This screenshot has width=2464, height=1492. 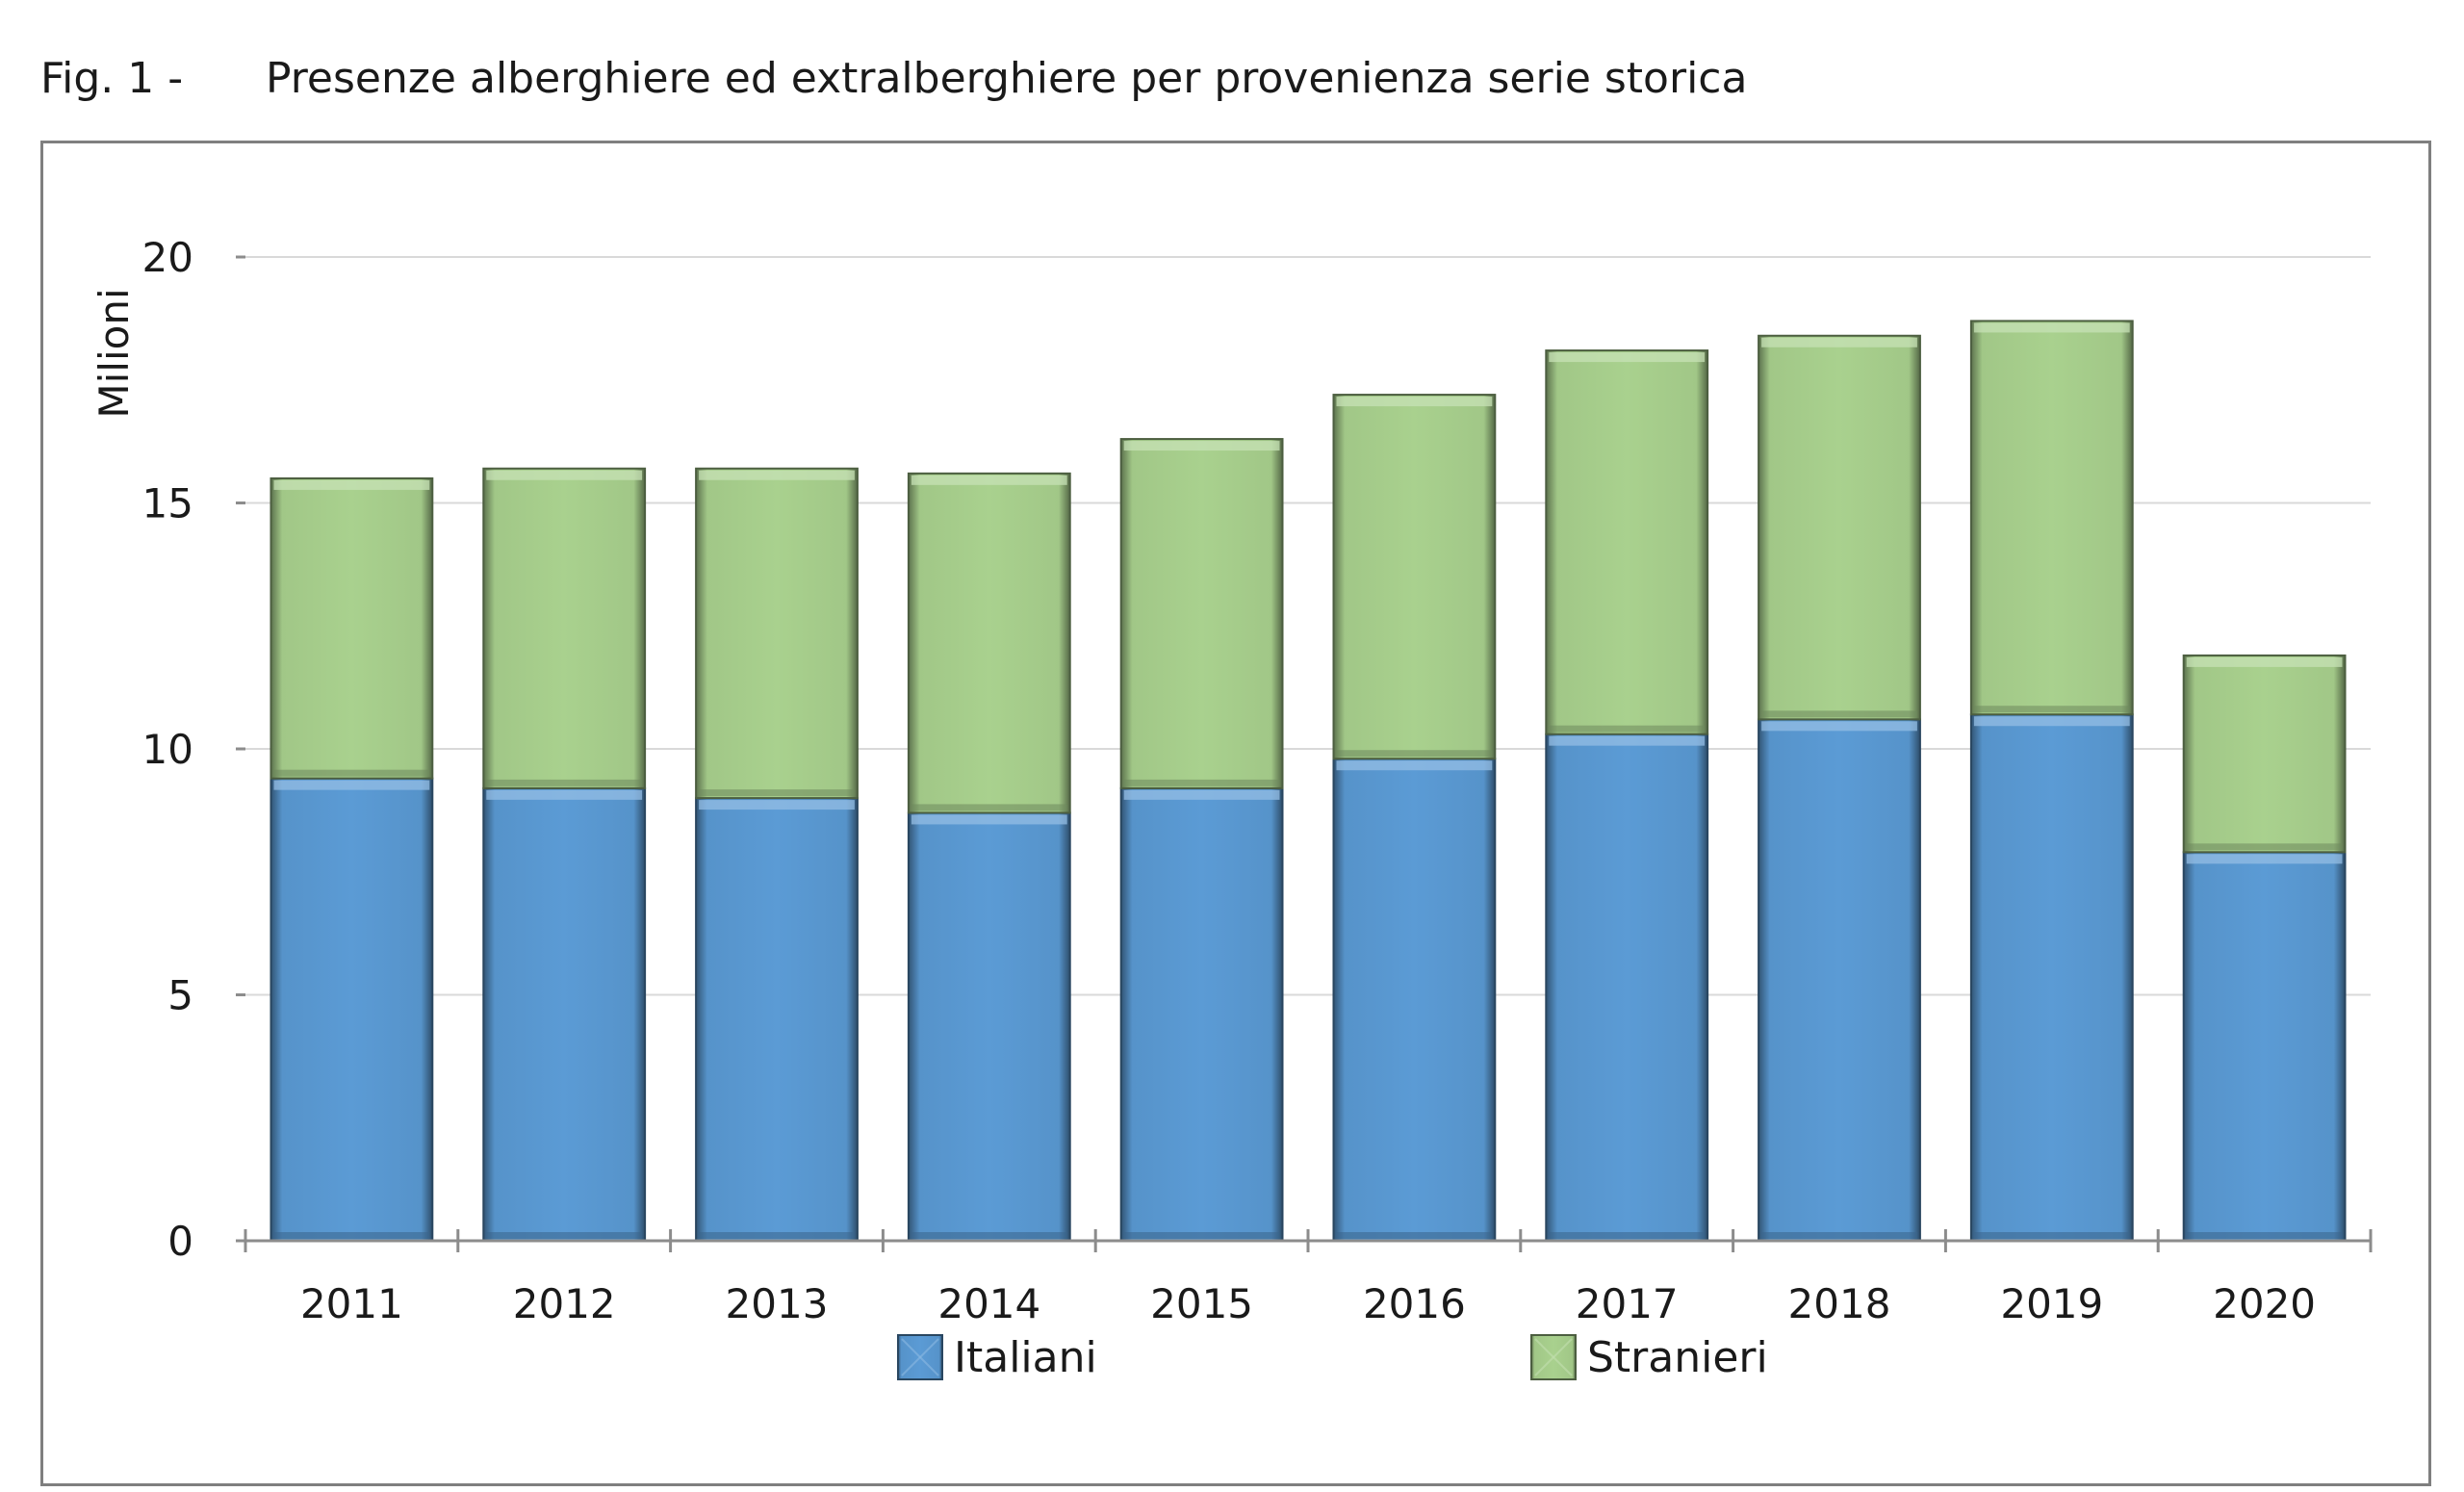 I want to click on bar-italiani-2013, so click(x=777, y=1019).